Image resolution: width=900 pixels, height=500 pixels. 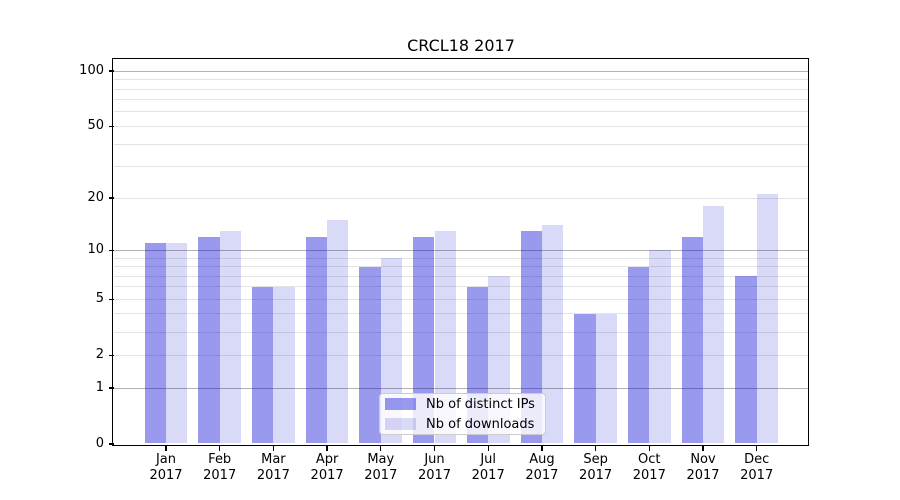 I want to click on y-tick-label: 100, so click(x=91, y=71).